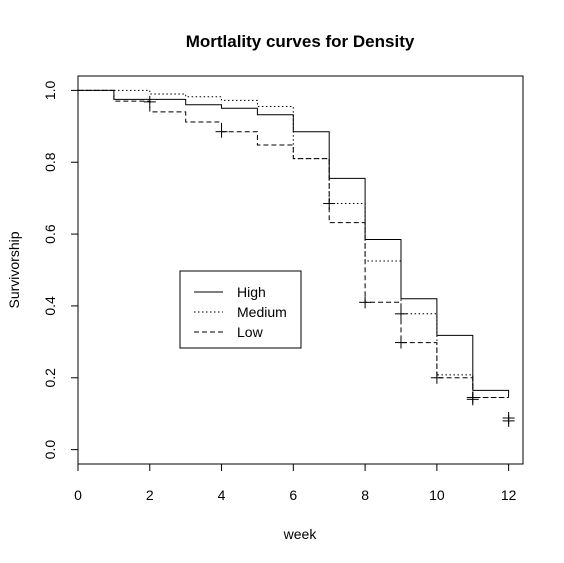 Image resolution: width=564 pixels, height=563 pixels. I want to click on x-tick-label: 2, so click(150, 495).